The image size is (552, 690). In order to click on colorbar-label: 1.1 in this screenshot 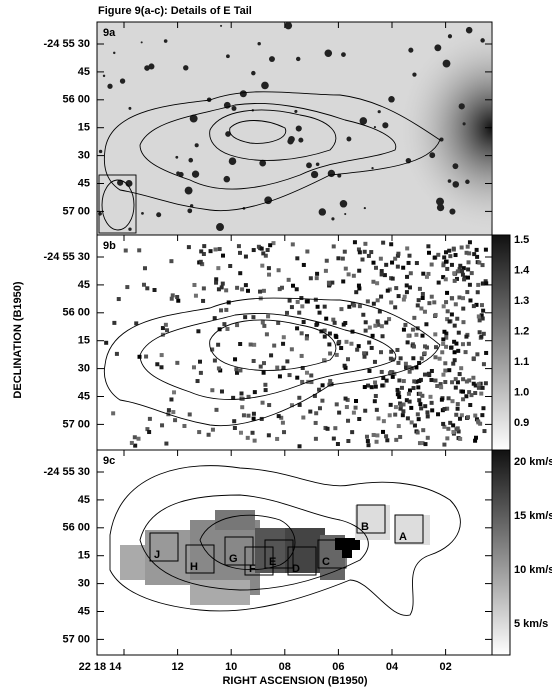, I will do `click(521, 362)`.